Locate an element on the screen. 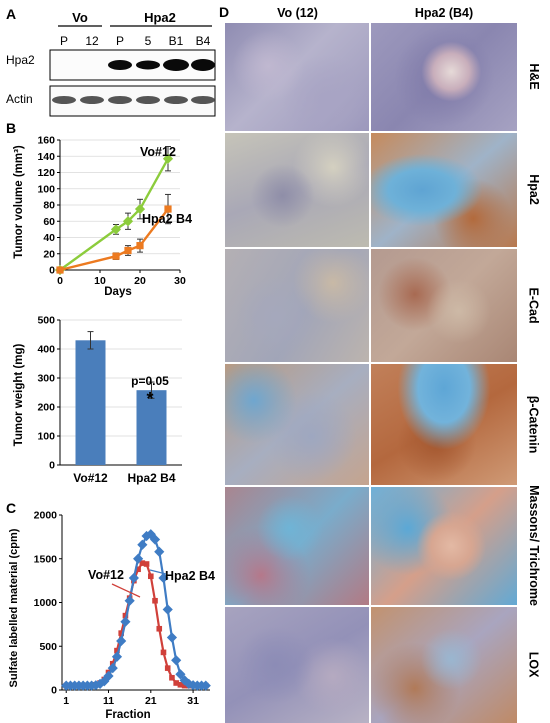  y-tick-label: 80 is located at coordinates (49, 206).